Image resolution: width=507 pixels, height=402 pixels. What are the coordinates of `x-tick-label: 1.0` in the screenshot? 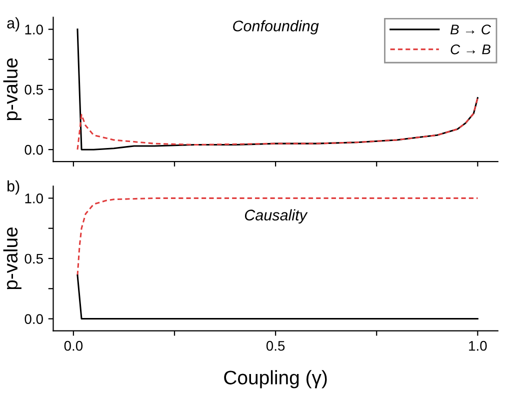 It's located at (478, 345).